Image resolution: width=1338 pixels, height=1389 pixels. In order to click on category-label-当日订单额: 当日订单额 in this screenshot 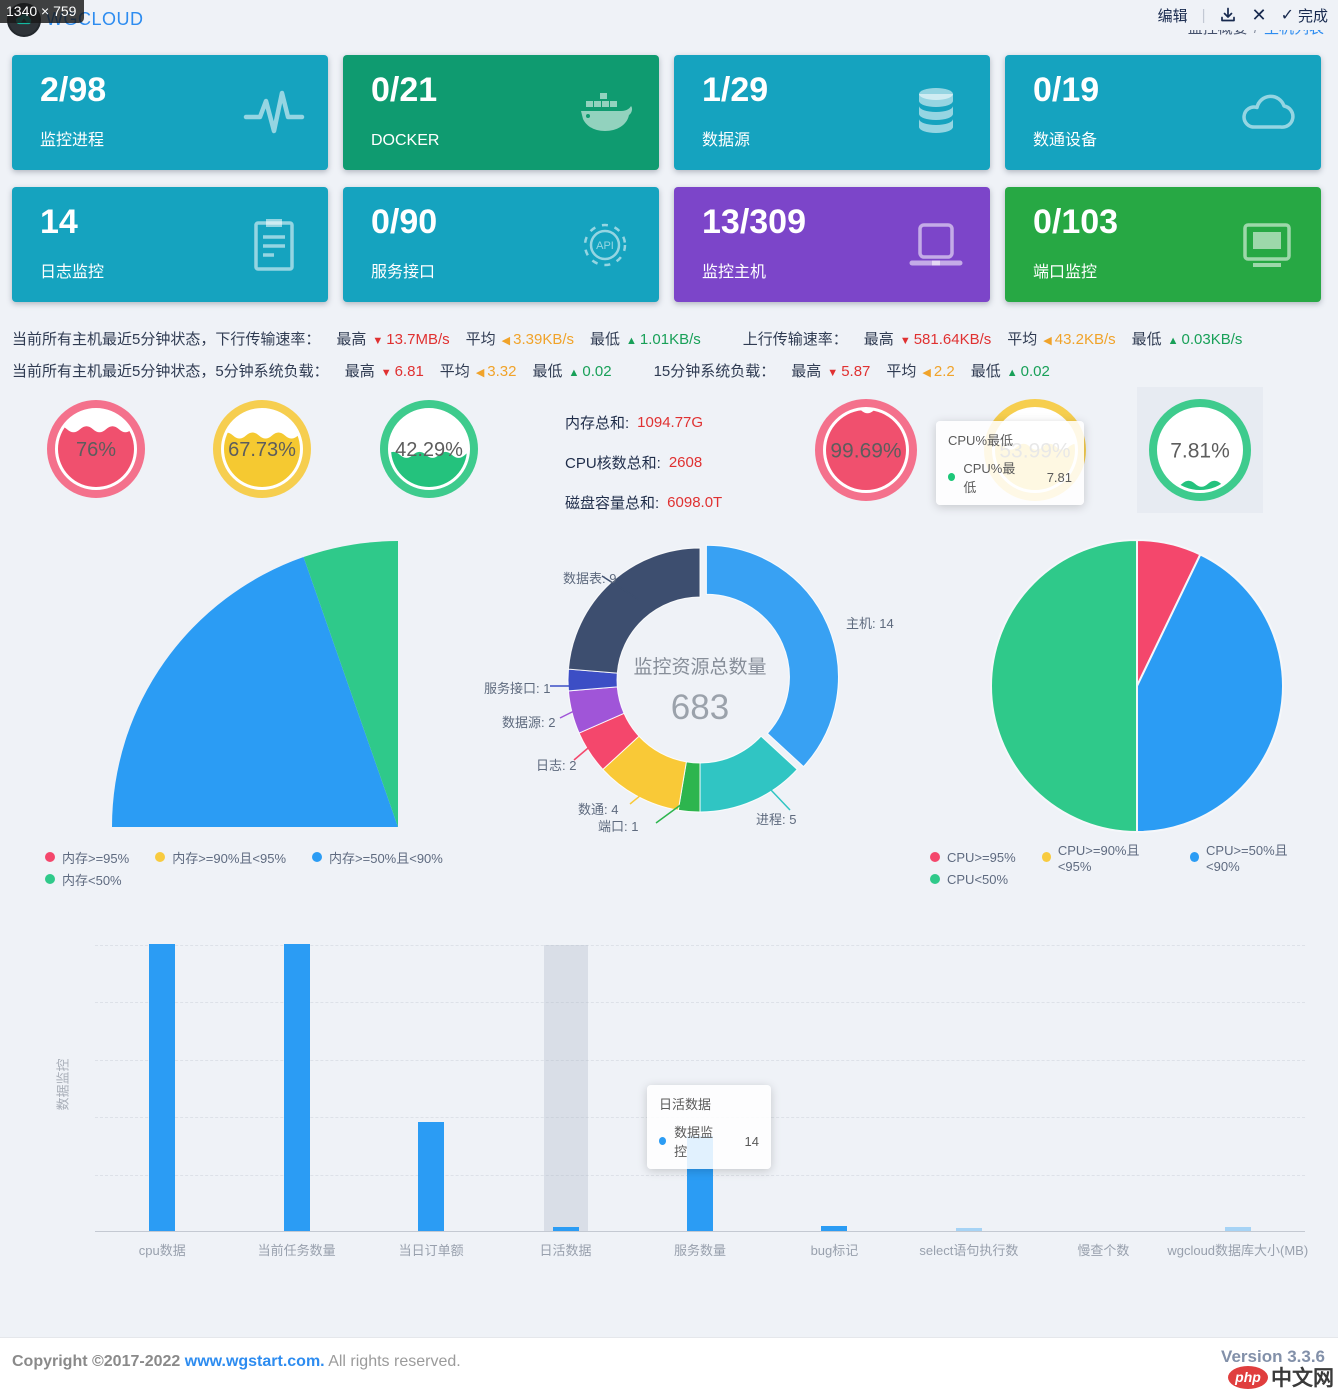, I will do `click(431, 1250)`.